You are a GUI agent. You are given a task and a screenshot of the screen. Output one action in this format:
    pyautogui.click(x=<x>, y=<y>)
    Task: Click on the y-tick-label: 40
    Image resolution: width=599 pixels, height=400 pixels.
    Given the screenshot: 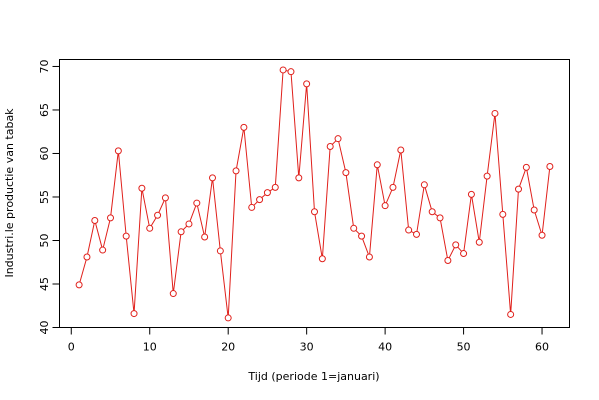 What is the action you would take?
    pyautogui.click(x=44, y=328)
    